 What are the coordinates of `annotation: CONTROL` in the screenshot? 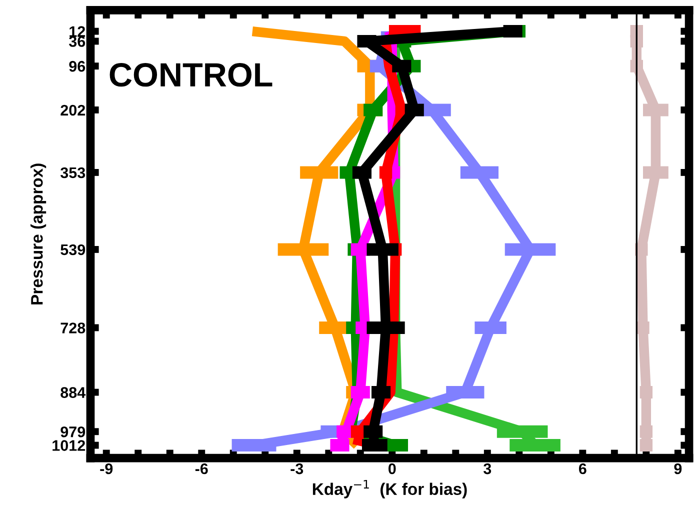 It's located at (191, 75).